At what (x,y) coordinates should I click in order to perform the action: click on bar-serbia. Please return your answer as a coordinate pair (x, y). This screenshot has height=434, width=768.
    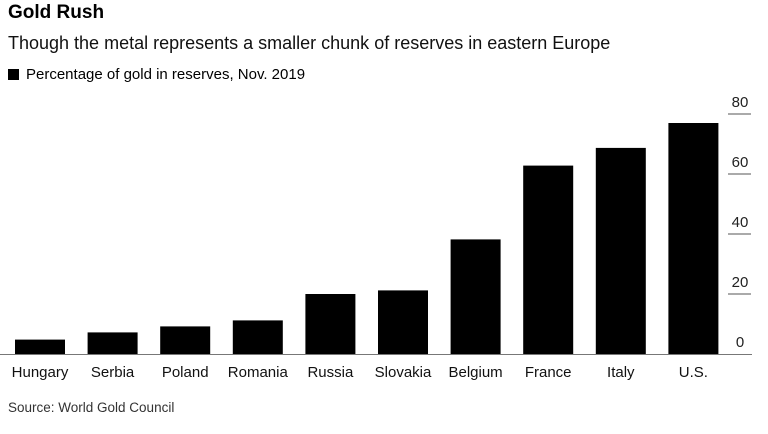
    Looking at the image, I should click on (112, 343).